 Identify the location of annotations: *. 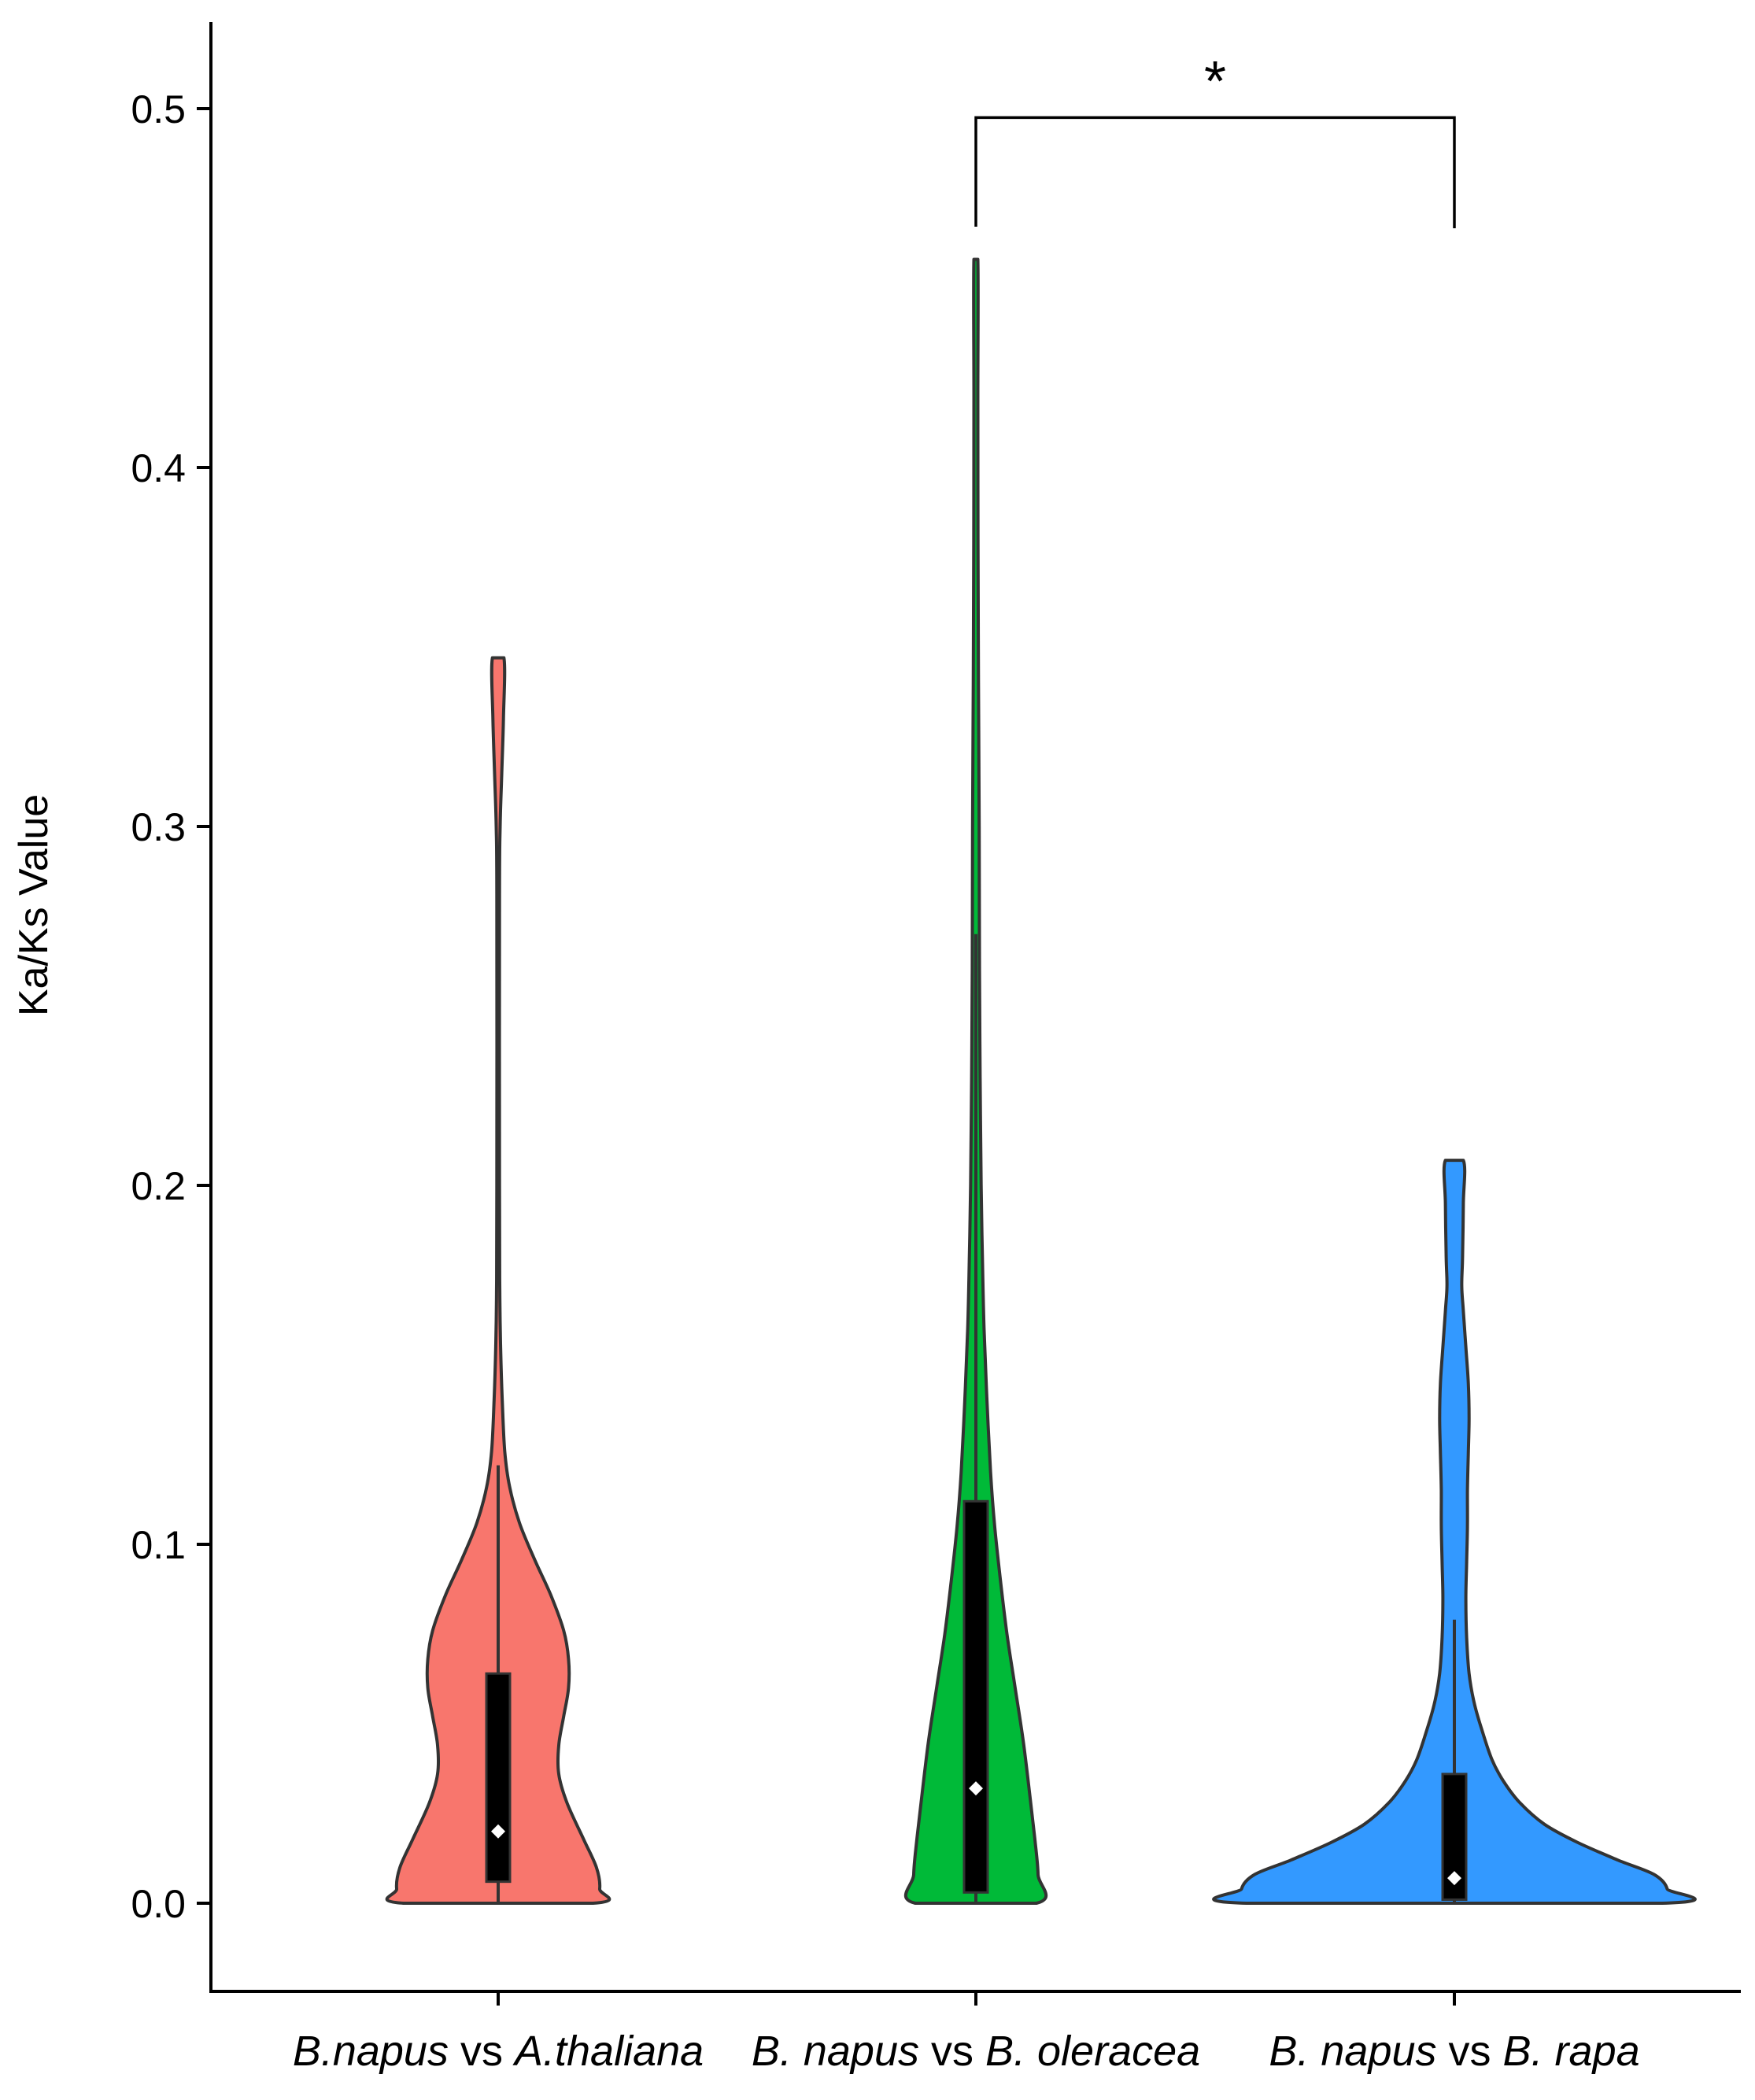
(1215, 139).